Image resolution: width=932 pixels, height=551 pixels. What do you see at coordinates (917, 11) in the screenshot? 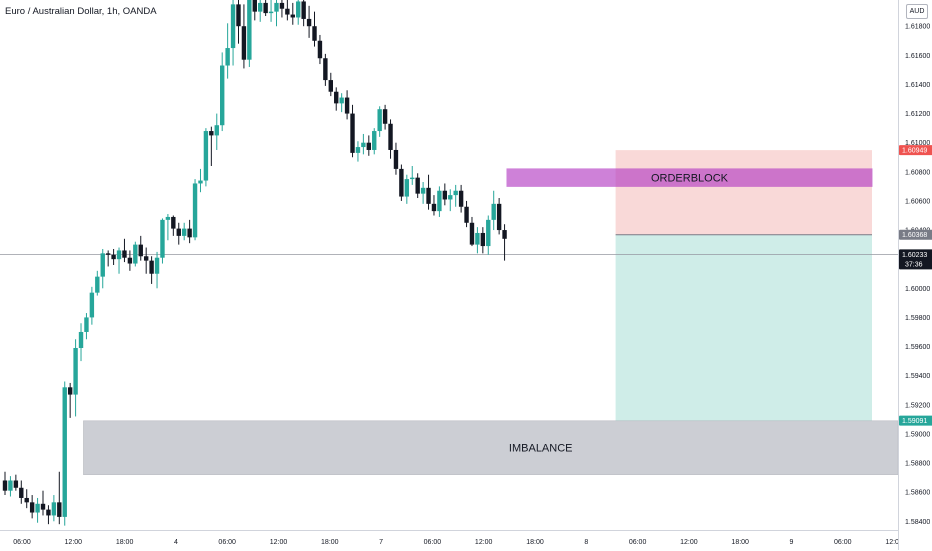
I see `currency-button: AUD` at bounding box center [917, 11].